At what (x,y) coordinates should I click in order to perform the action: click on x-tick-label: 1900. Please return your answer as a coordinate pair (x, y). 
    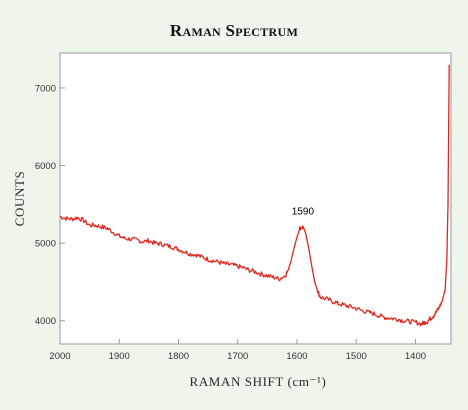
    Looking at the image, I should click on (119, 356).